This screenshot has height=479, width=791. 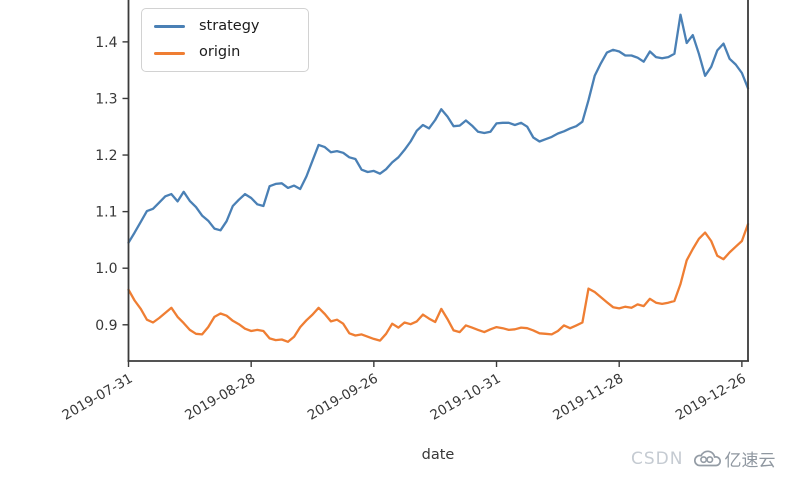 What do you see at coordinates (657, 458) in the screenshot?
I see `csdn-logo-text: CSDN` at bounding box center [657, 458].